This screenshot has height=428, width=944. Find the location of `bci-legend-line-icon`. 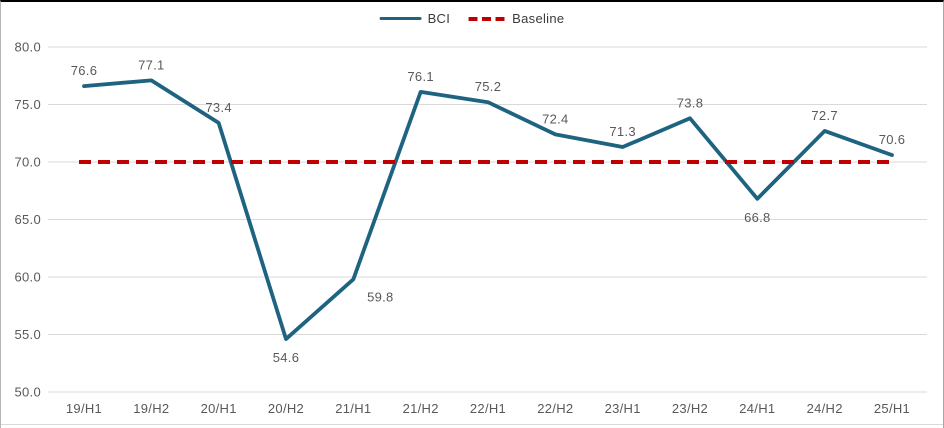

bci-legend-line-icon is located at coordinates (400, 18).